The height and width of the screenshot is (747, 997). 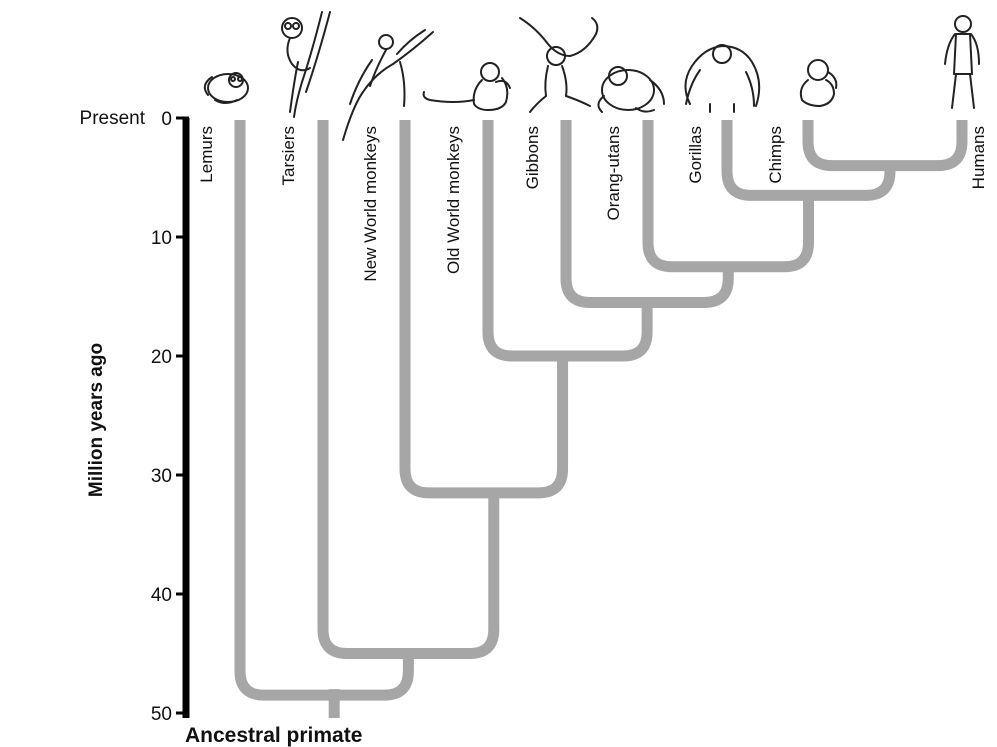 What do you see at coordinates (631, 89) in the screenshot?
I see `orang-utan-icon` at bounding box center [631, 89].